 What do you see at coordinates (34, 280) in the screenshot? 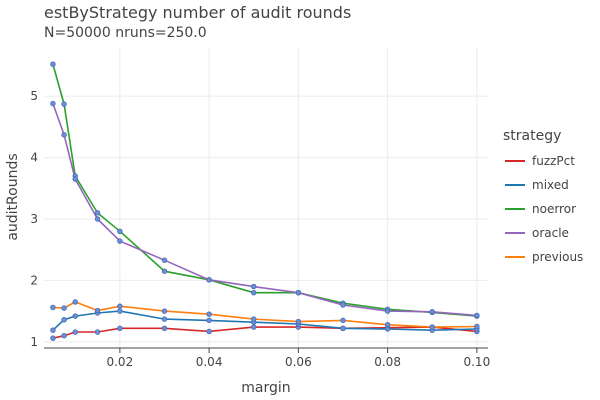
I see `y-tick-label: 2` at bounding box center [34, 280].